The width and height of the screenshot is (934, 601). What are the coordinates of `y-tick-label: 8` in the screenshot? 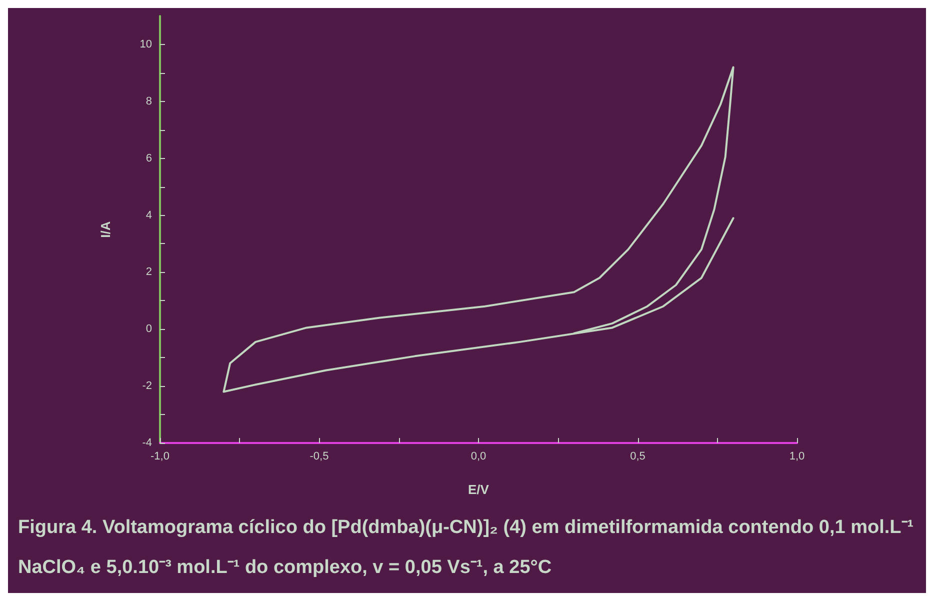 It's located at (149, 101).